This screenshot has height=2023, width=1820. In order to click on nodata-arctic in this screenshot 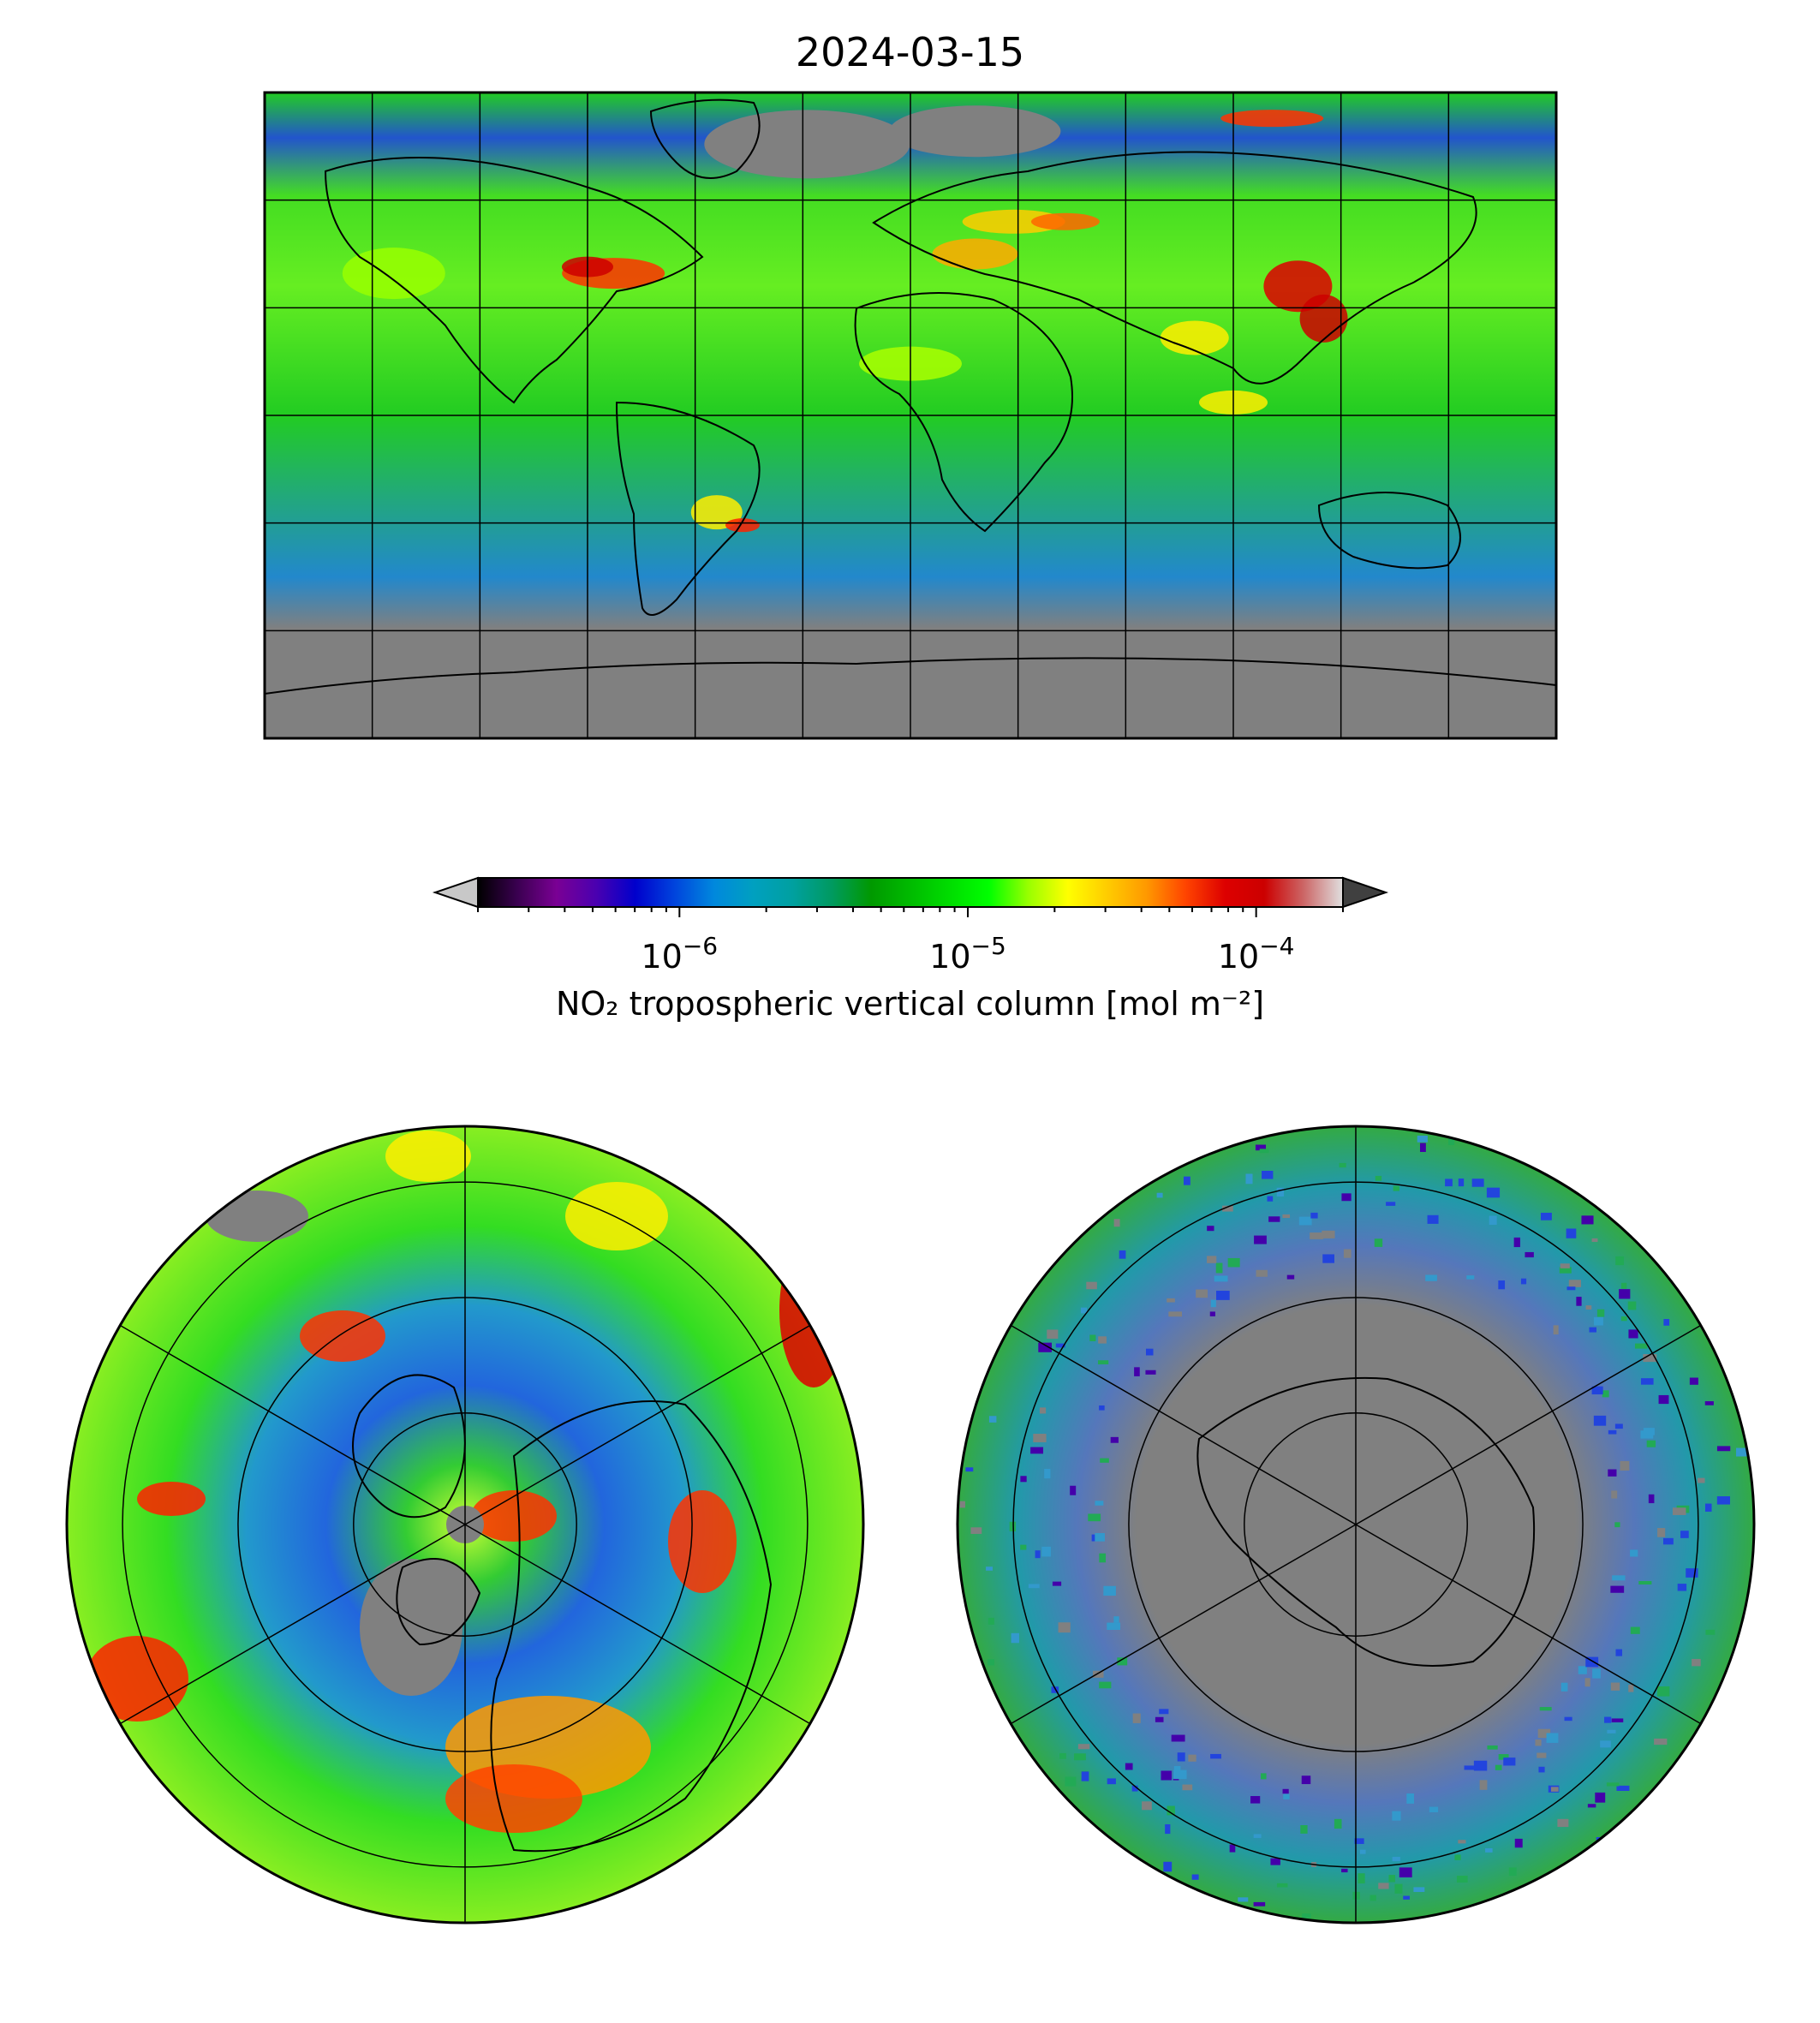, I will do `click(975, 131)`.